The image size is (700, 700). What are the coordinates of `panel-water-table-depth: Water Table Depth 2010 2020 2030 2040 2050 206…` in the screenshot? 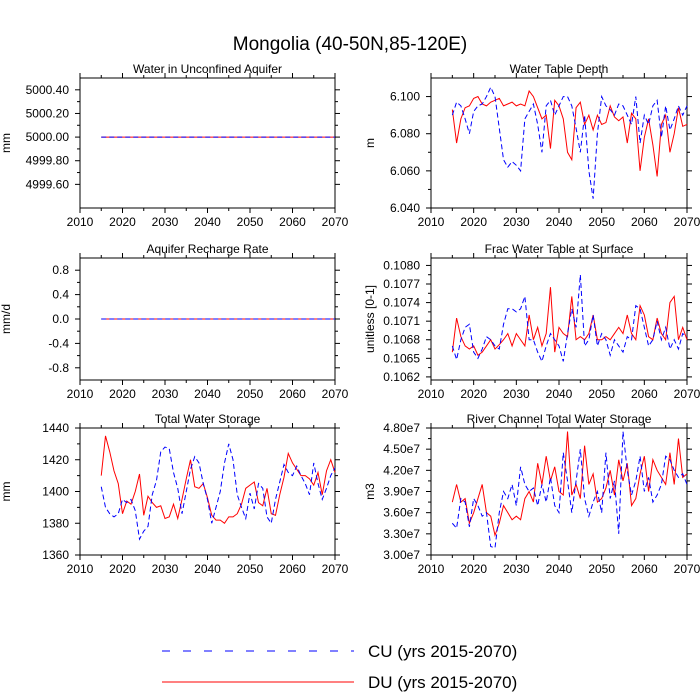 It's located at (531, 145).